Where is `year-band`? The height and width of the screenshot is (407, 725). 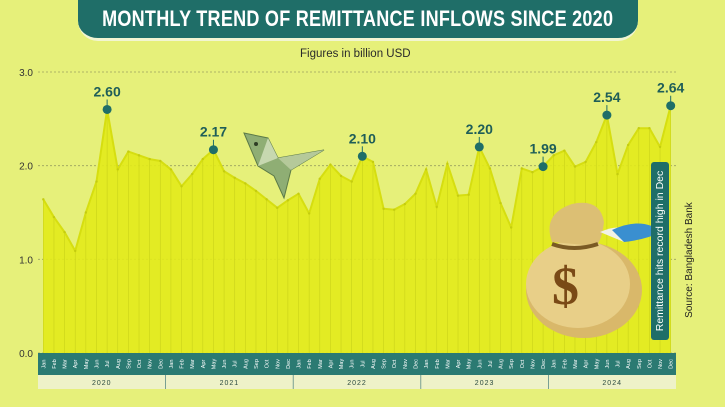
year-band is located at coordinates (357, 382).